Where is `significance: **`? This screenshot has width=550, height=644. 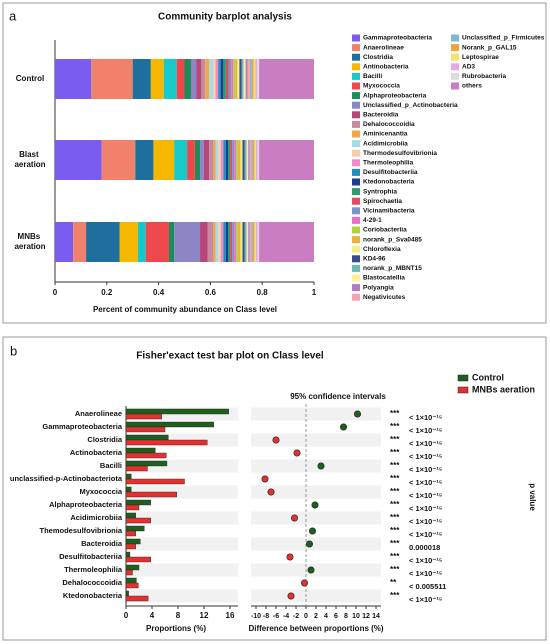
significance: ** is located at coordinates (393, 582).